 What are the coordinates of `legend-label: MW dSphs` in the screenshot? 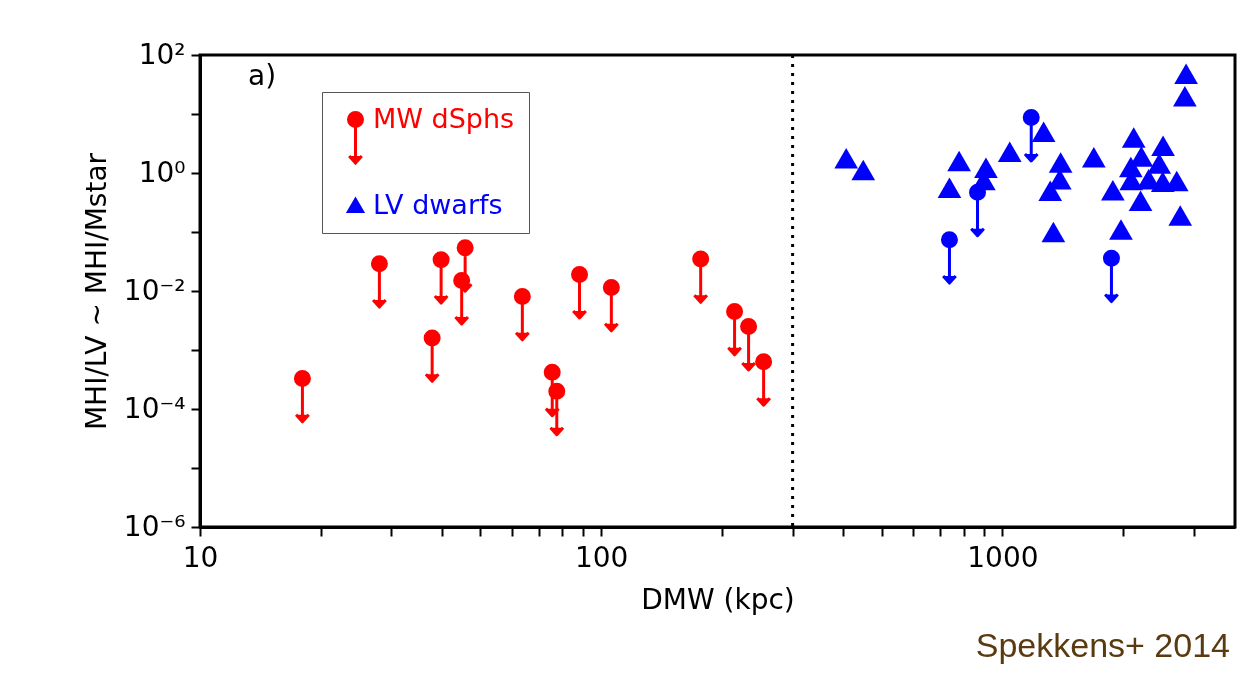 It's located at (444, 118).